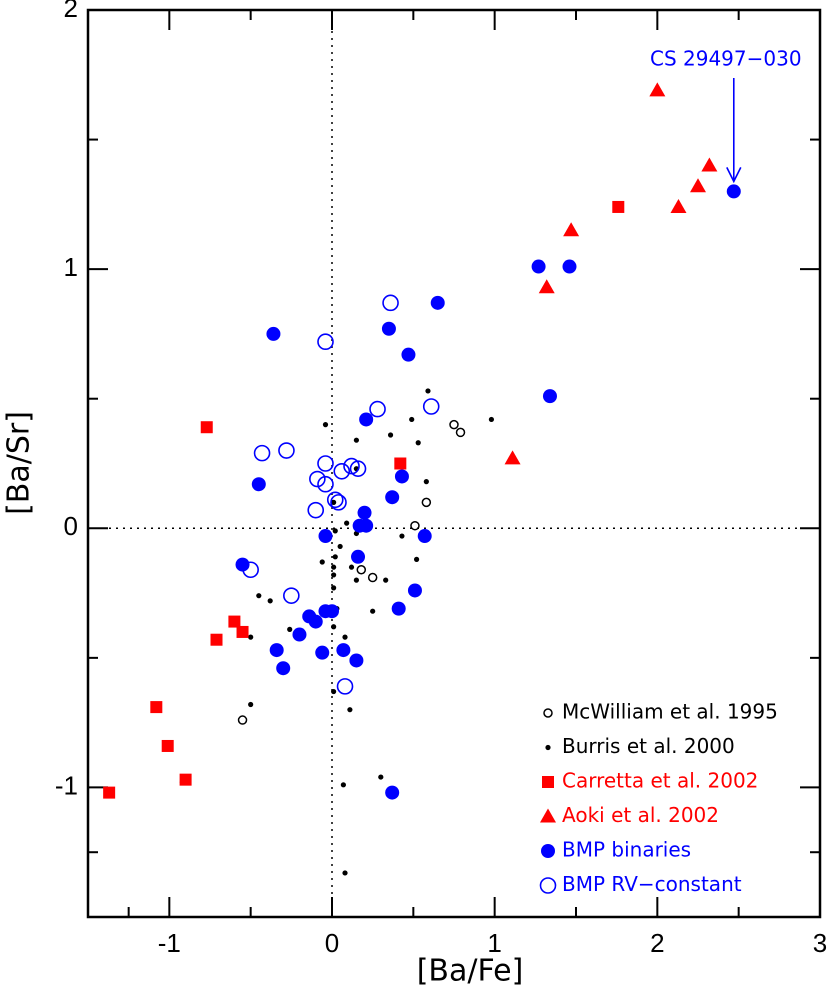  I want to click on x-tick-label: 0, so click(332, 943).